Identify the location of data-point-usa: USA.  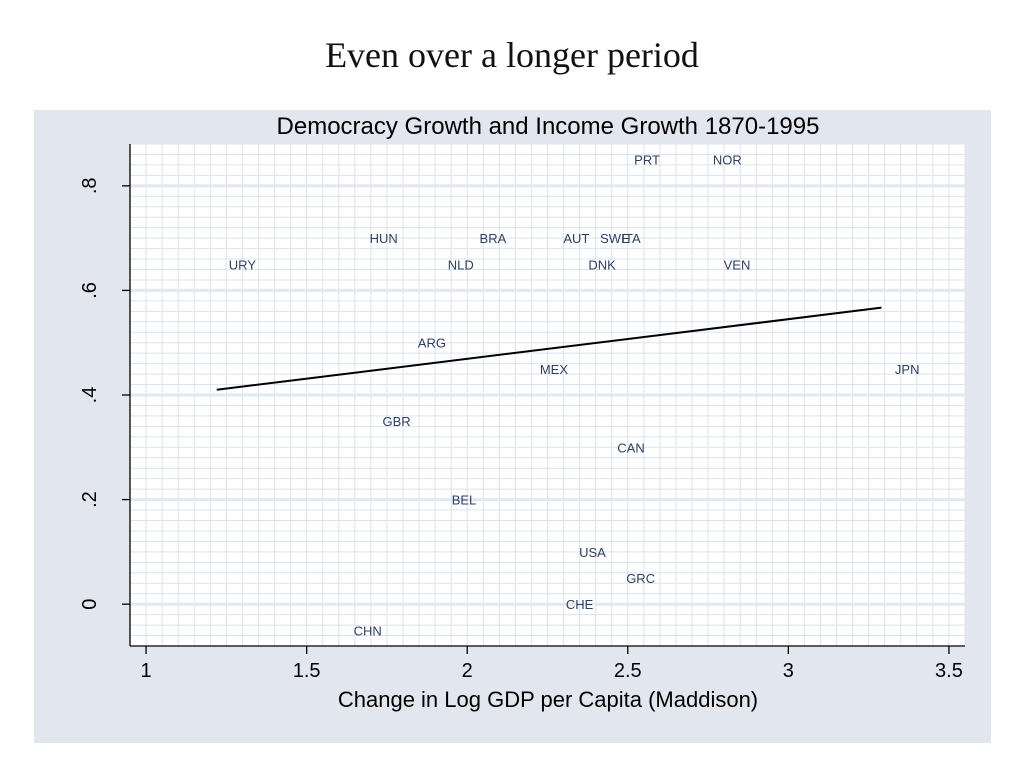
(592, 552).